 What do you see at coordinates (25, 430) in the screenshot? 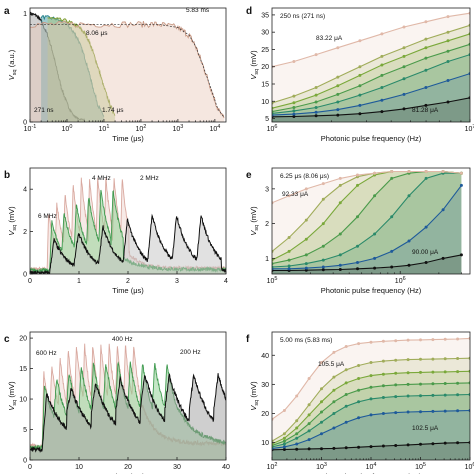
I see `y-tick-label: 5` at bounding box center [25, 430].